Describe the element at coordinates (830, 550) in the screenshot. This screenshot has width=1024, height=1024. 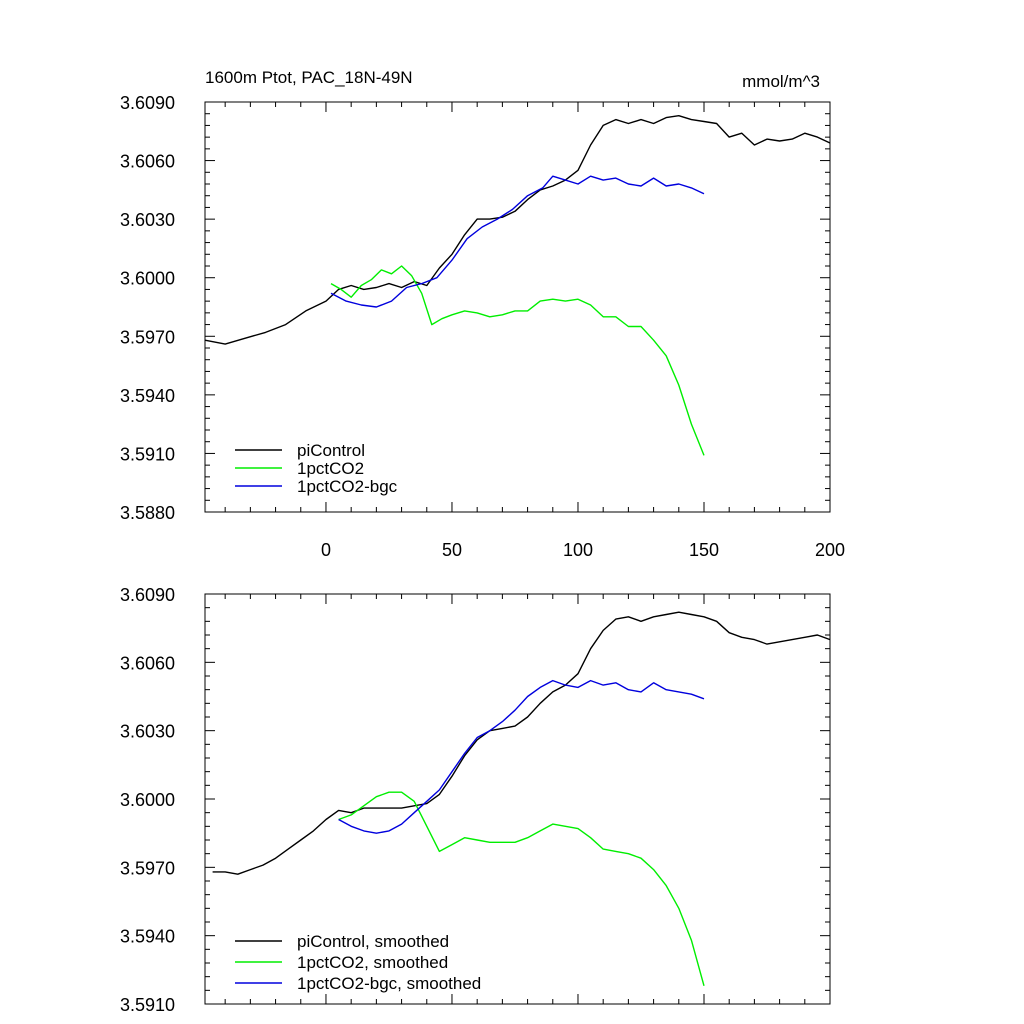
I see `x-tick-label: 200` at that location.